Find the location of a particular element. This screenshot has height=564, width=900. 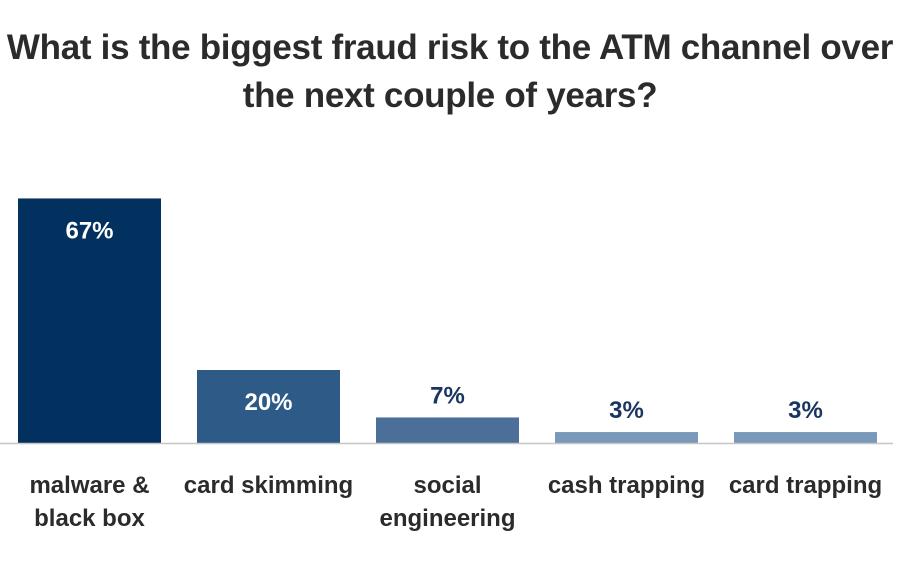

category-label-0-line-1: black box is located at coordinates (89, 518).